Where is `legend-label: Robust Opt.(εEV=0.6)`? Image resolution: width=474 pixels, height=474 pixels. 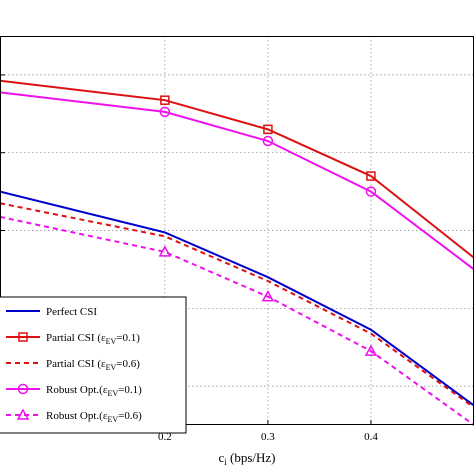 legend-label: Robust Opt.(εEV=0.6) is located at coordinates (94, 417).